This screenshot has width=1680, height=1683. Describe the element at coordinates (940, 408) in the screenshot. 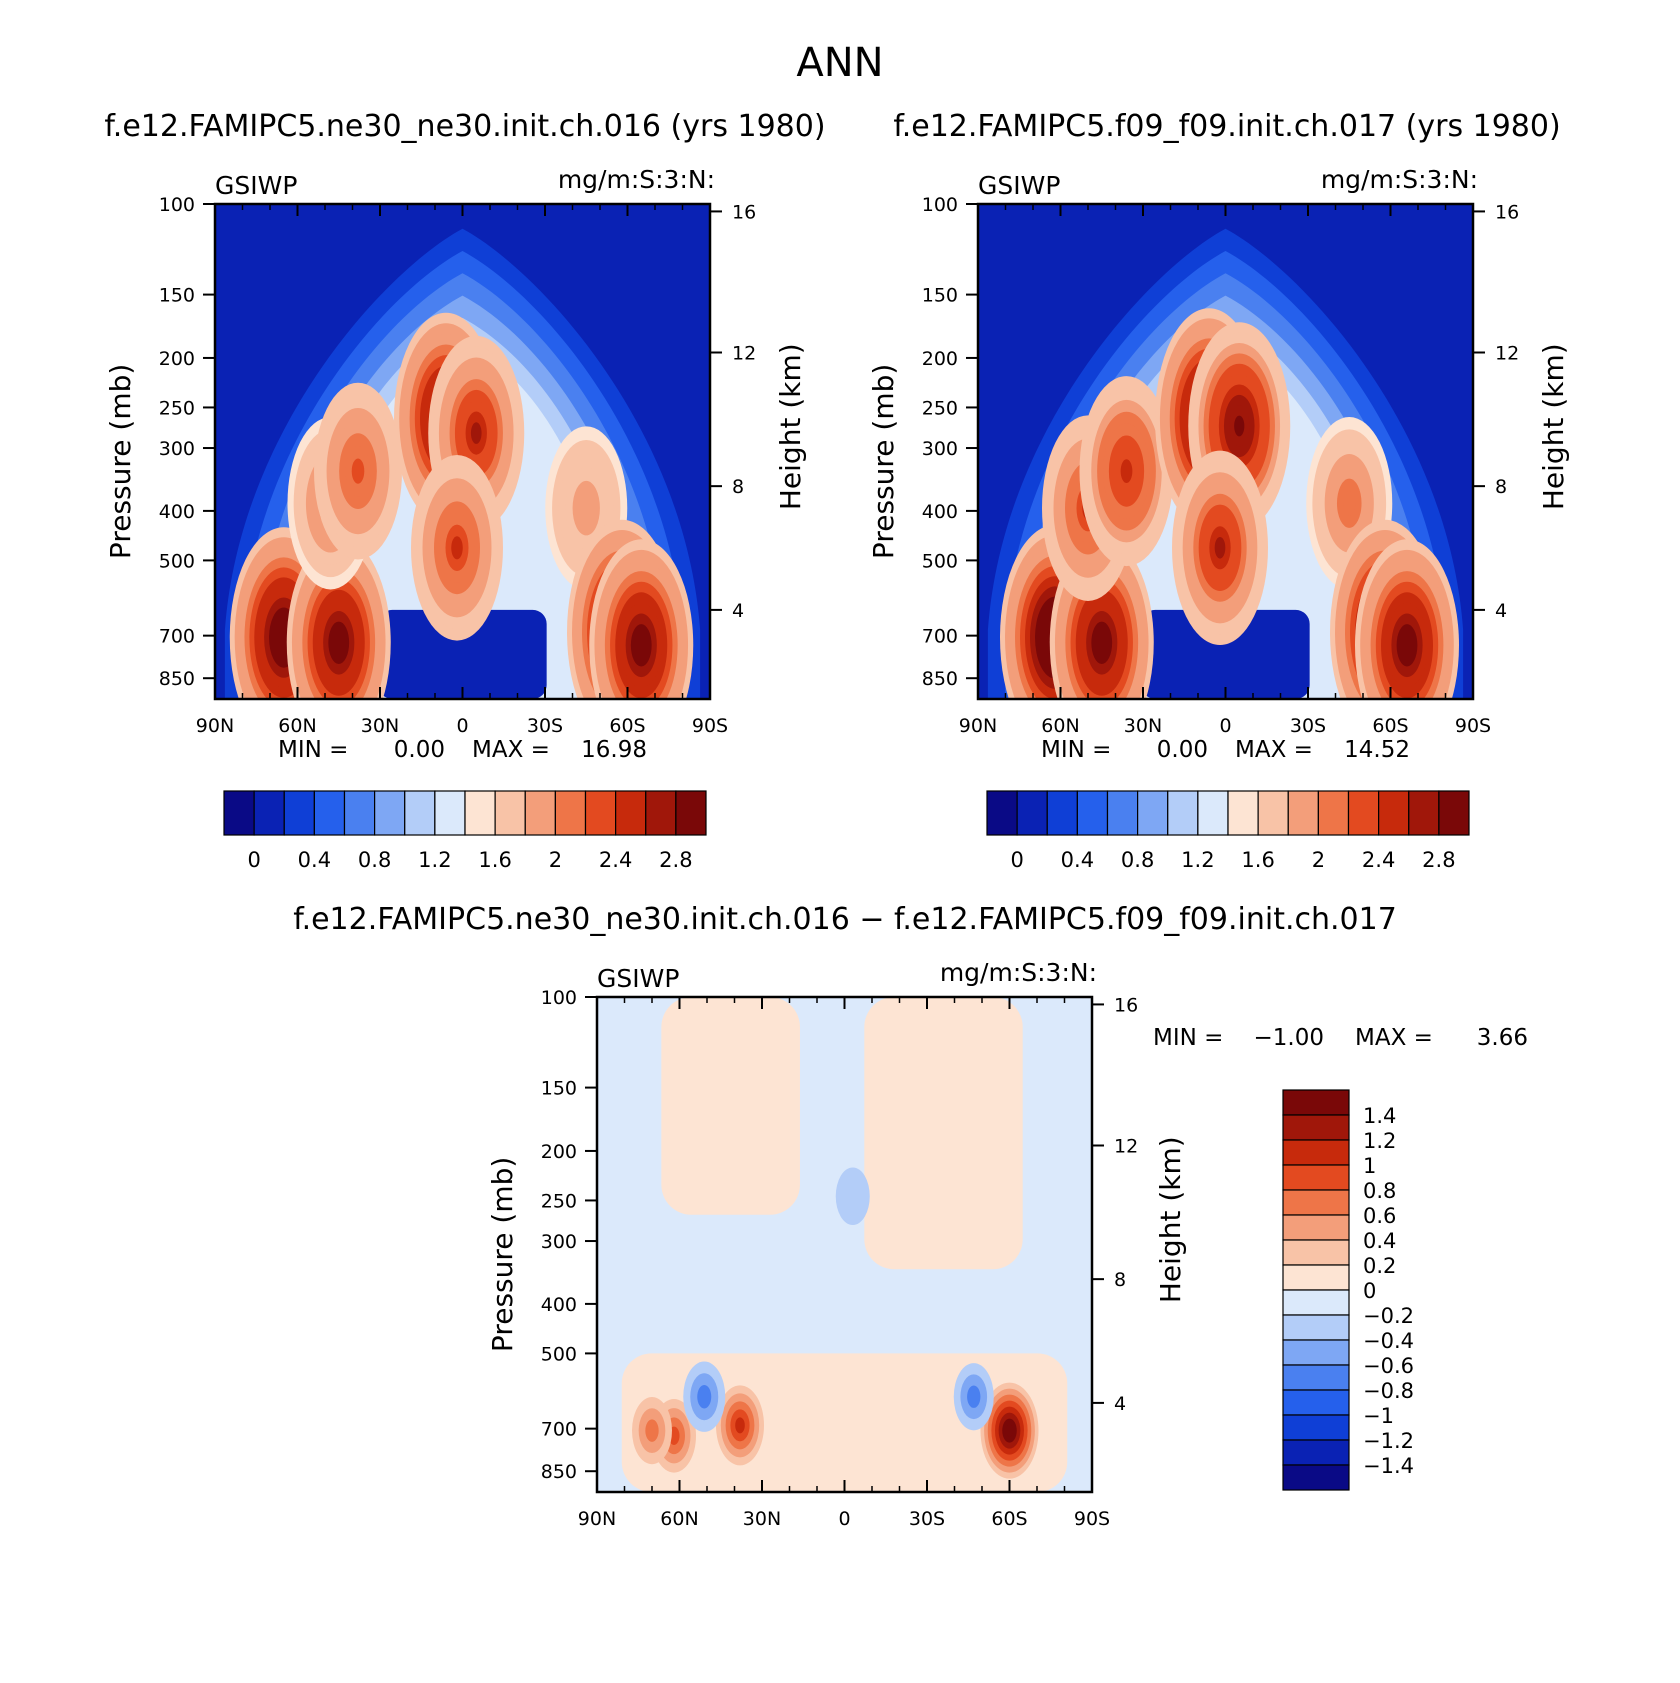

I see `y-tick-label: 250` at that location.